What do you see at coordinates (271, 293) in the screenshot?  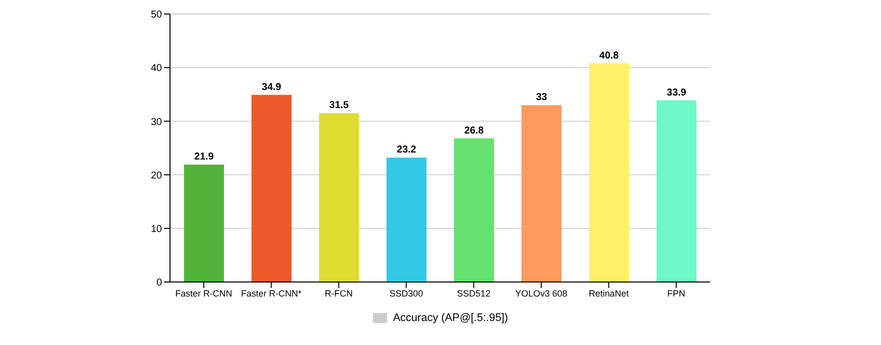 I see `x-tick-label: Faster R-CNN*` at bounding box center [271, 293].